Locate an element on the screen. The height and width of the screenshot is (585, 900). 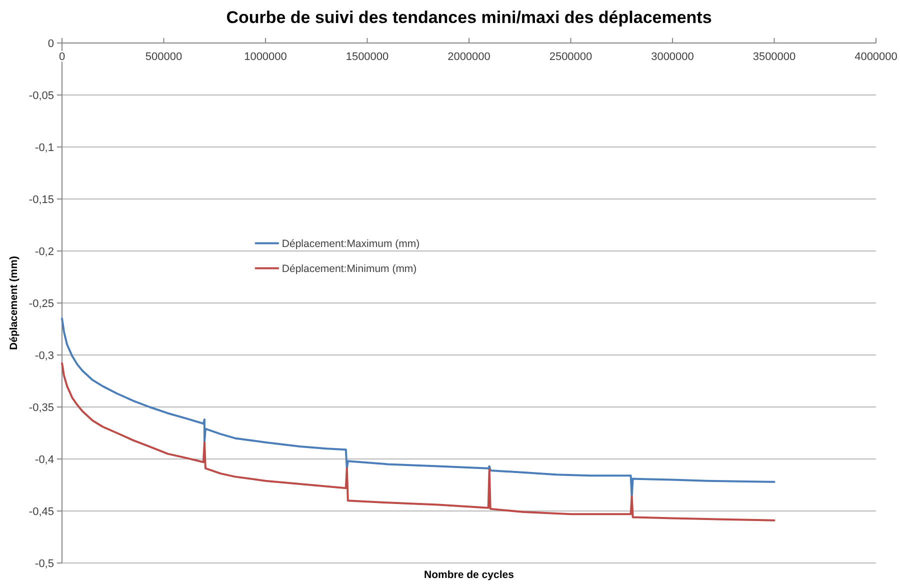
x-tick-label: 2000000 is located at coordinates (469, 57).